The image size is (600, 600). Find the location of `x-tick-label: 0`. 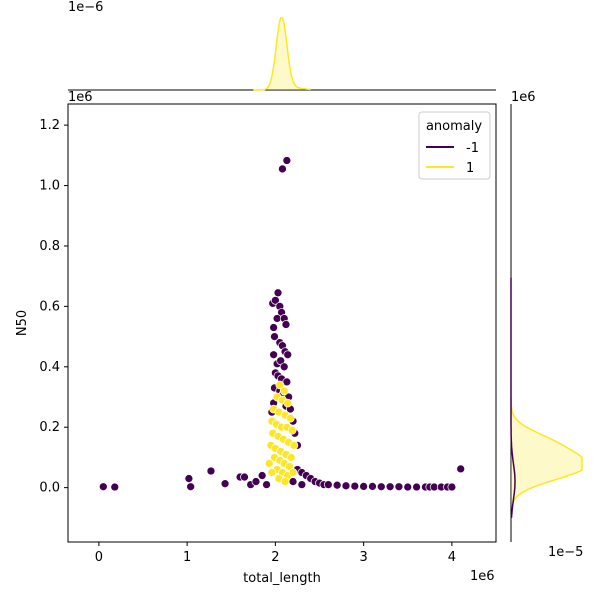

x-tick-label: 0 is located at coordinates (99, 557).